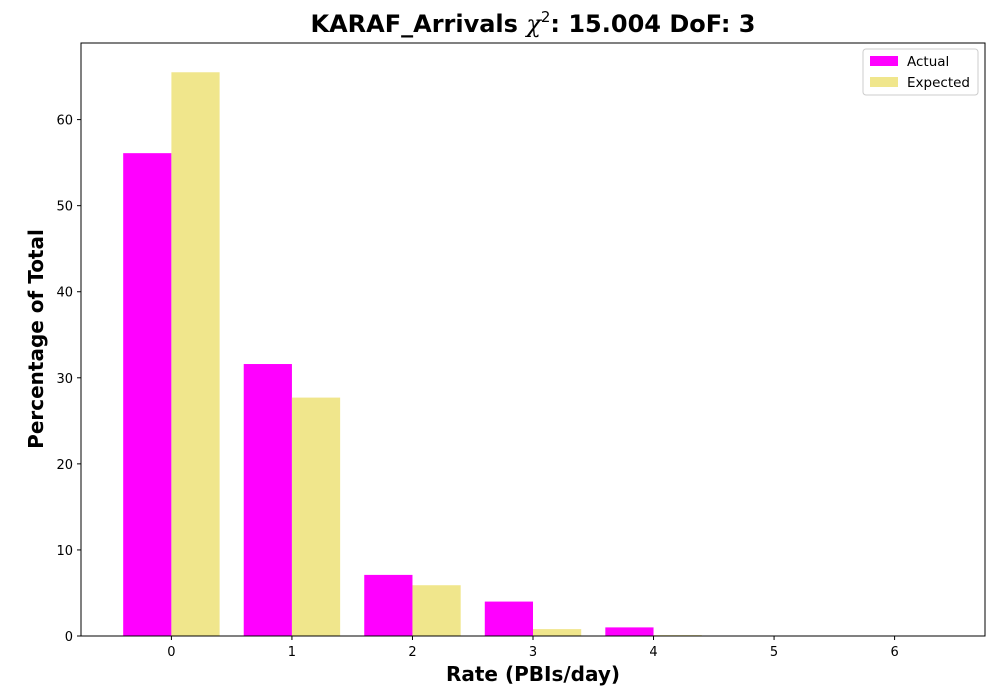 The width and height of the screenshot is (1000, 700). I want to click on x-axis: 0 1 2 3 4 5 6, so click(533, 648).